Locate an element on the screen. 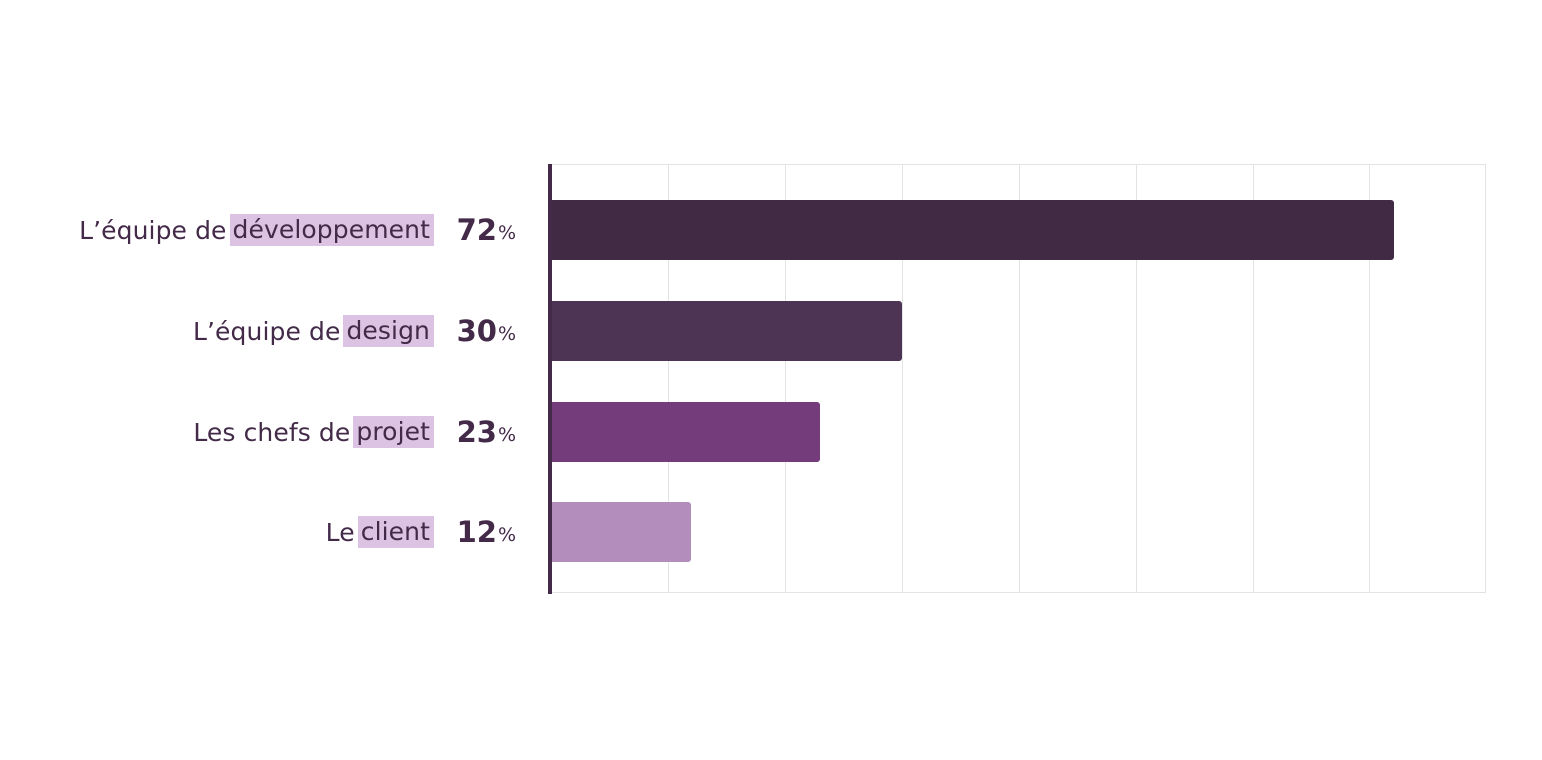 This screenshot has height=760, width=1542. bar-row: Les chefs de projet 23 % is located at coordinates (771, 432).